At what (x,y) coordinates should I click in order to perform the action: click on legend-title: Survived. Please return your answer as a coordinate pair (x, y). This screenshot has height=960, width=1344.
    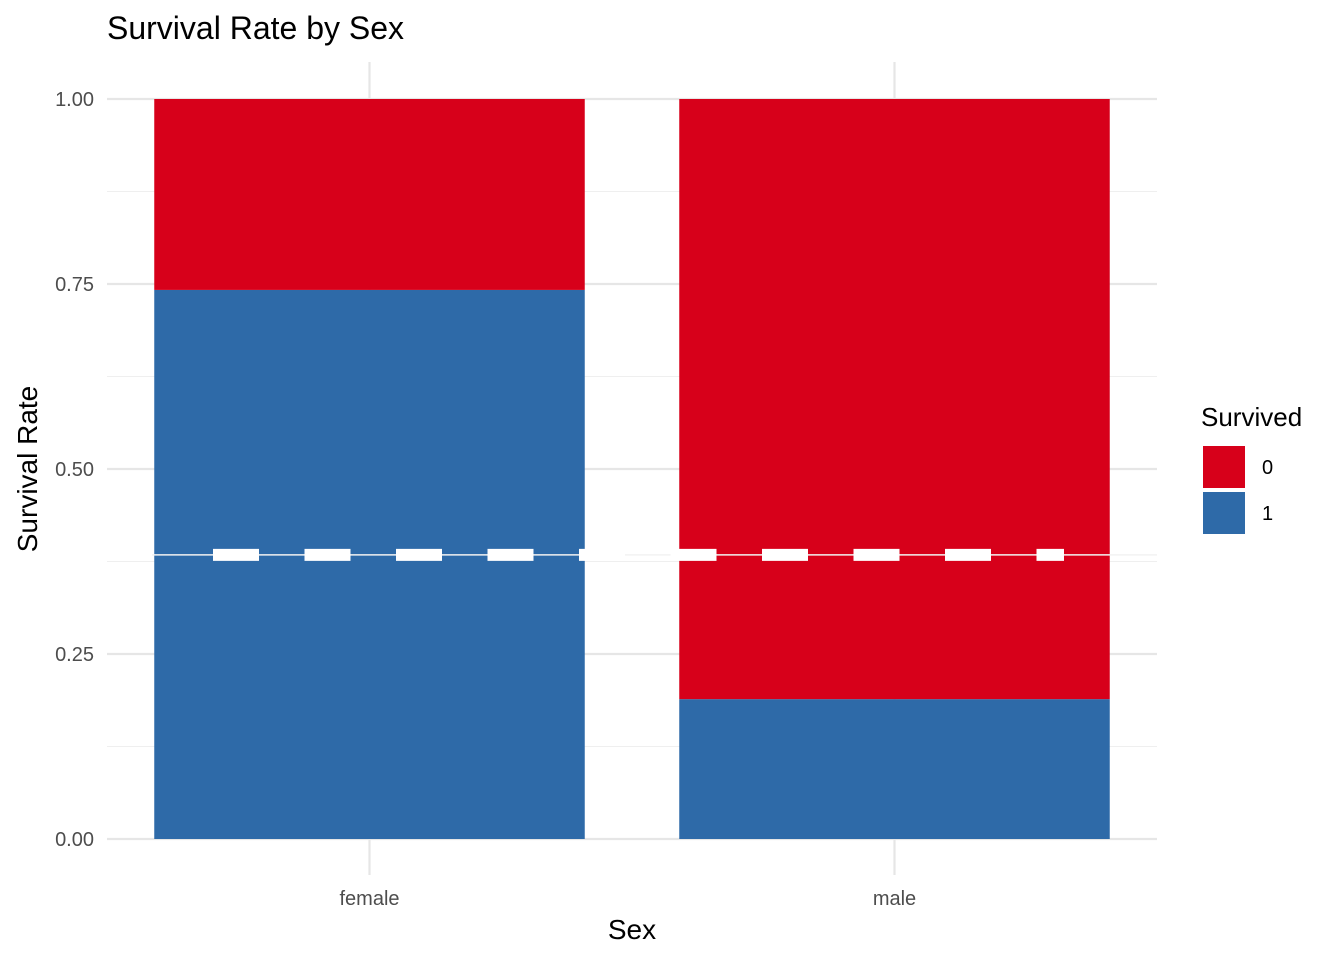
    Looking at the image, I should click on (1251, 417).